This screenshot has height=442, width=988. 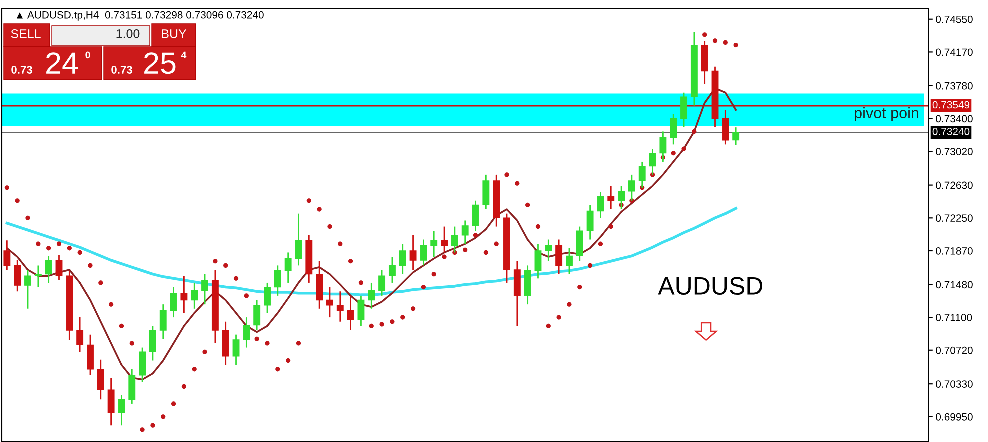 What do you see at coordinates (886, 114) in the screenshot?
I see `band-label: pivot poin` at bounding box center [886, 114].